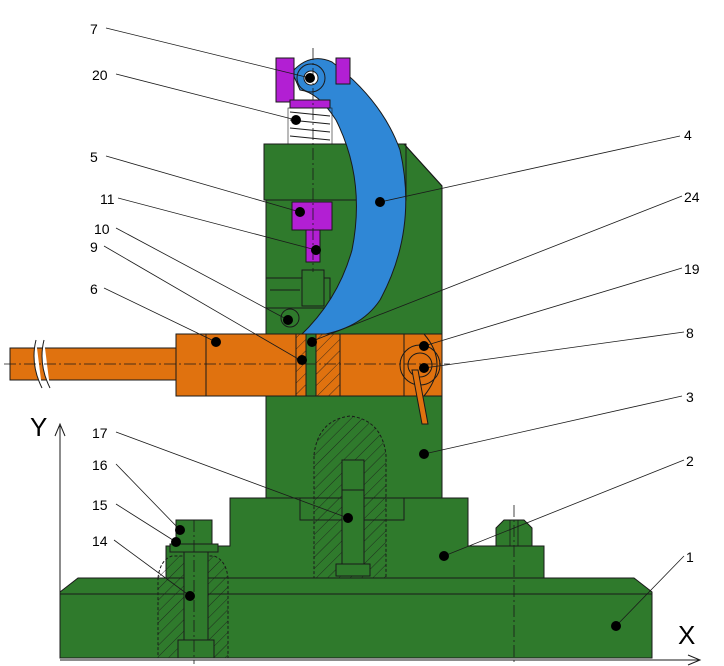 This screenshot has width=724, height=666. Describe the element at coordinates (100, 433) in the screenshot. I see `callout-17: 17` at that location.